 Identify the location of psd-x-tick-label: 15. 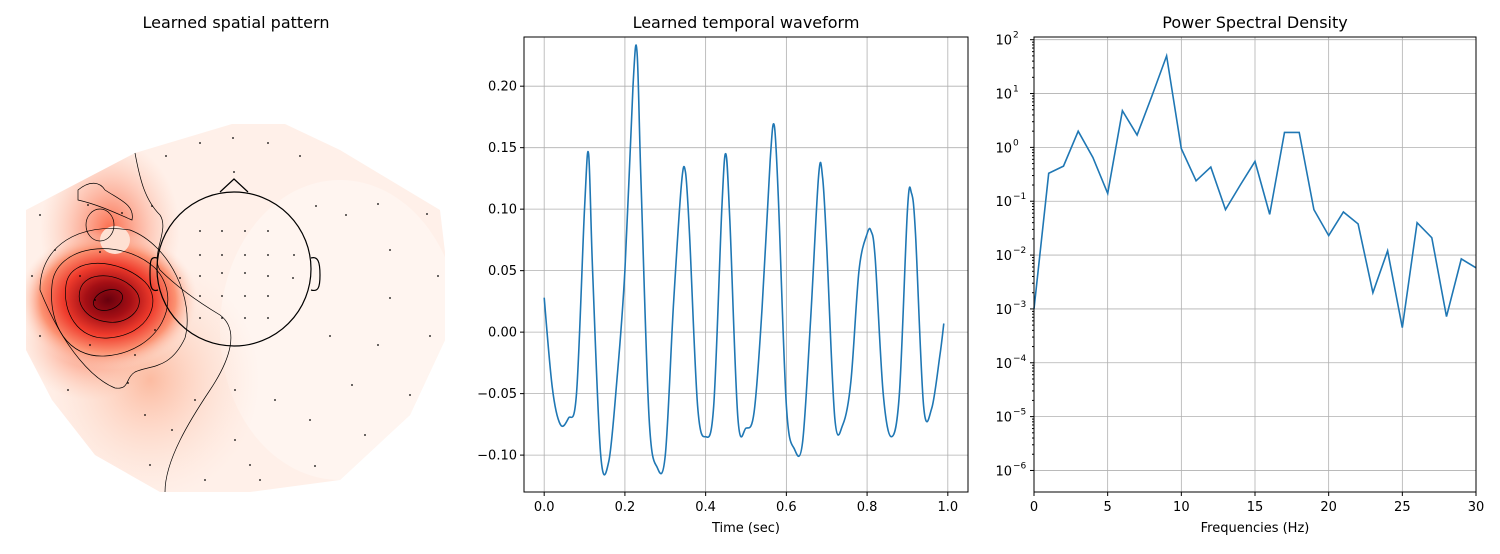
(1255, 507).